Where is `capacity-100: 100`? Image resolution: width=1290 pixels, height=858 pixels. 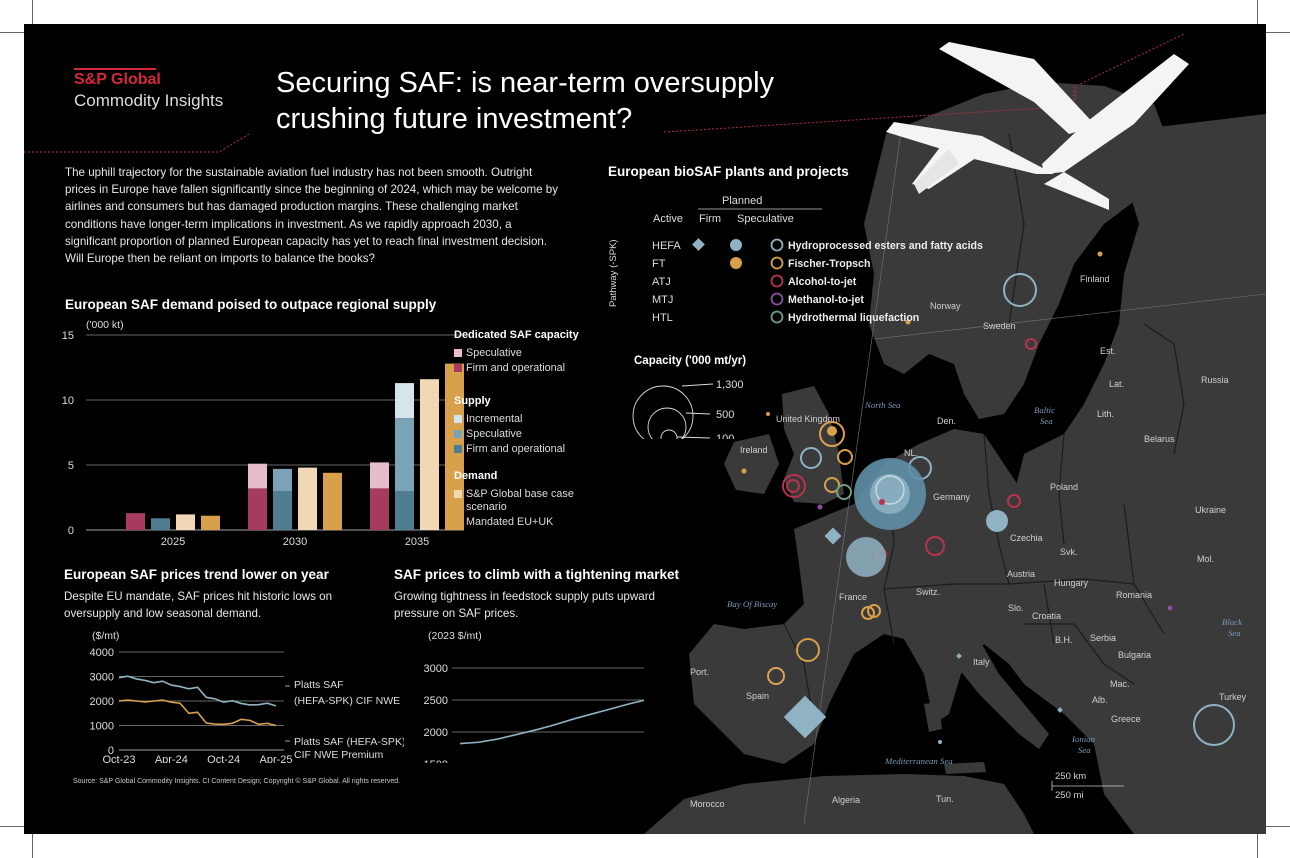 capacity-100: 100 is located at coordinates (725, 436).